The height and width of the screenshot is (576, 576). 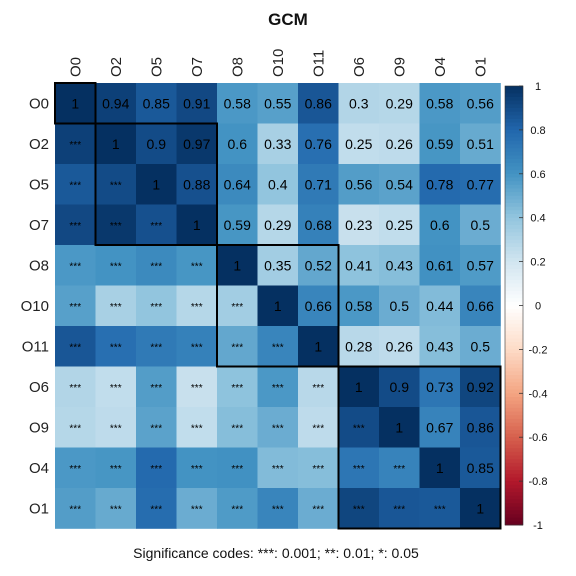 What do you see at coordinates (35, 306) in the screenshot?
I see `row-labels: O0 O2 O5 O7 O8 O10 O11 O6 O9 O4 O1` at bounding box center [35, 306].